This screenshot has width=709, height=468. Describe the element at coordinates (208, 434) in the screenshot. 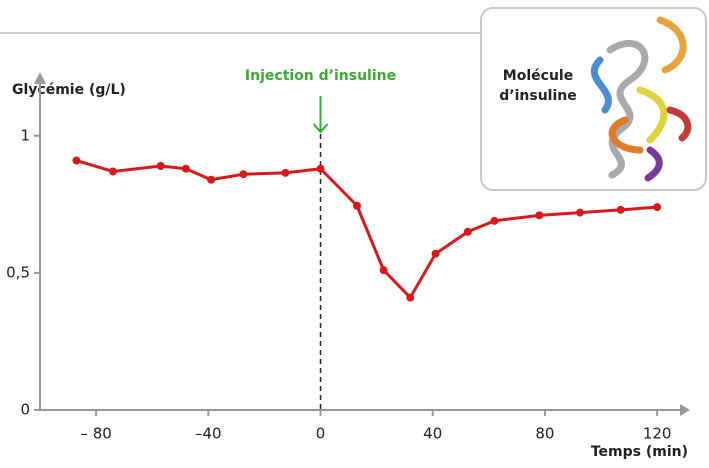

I see `x-tick-label: –40` at that location.